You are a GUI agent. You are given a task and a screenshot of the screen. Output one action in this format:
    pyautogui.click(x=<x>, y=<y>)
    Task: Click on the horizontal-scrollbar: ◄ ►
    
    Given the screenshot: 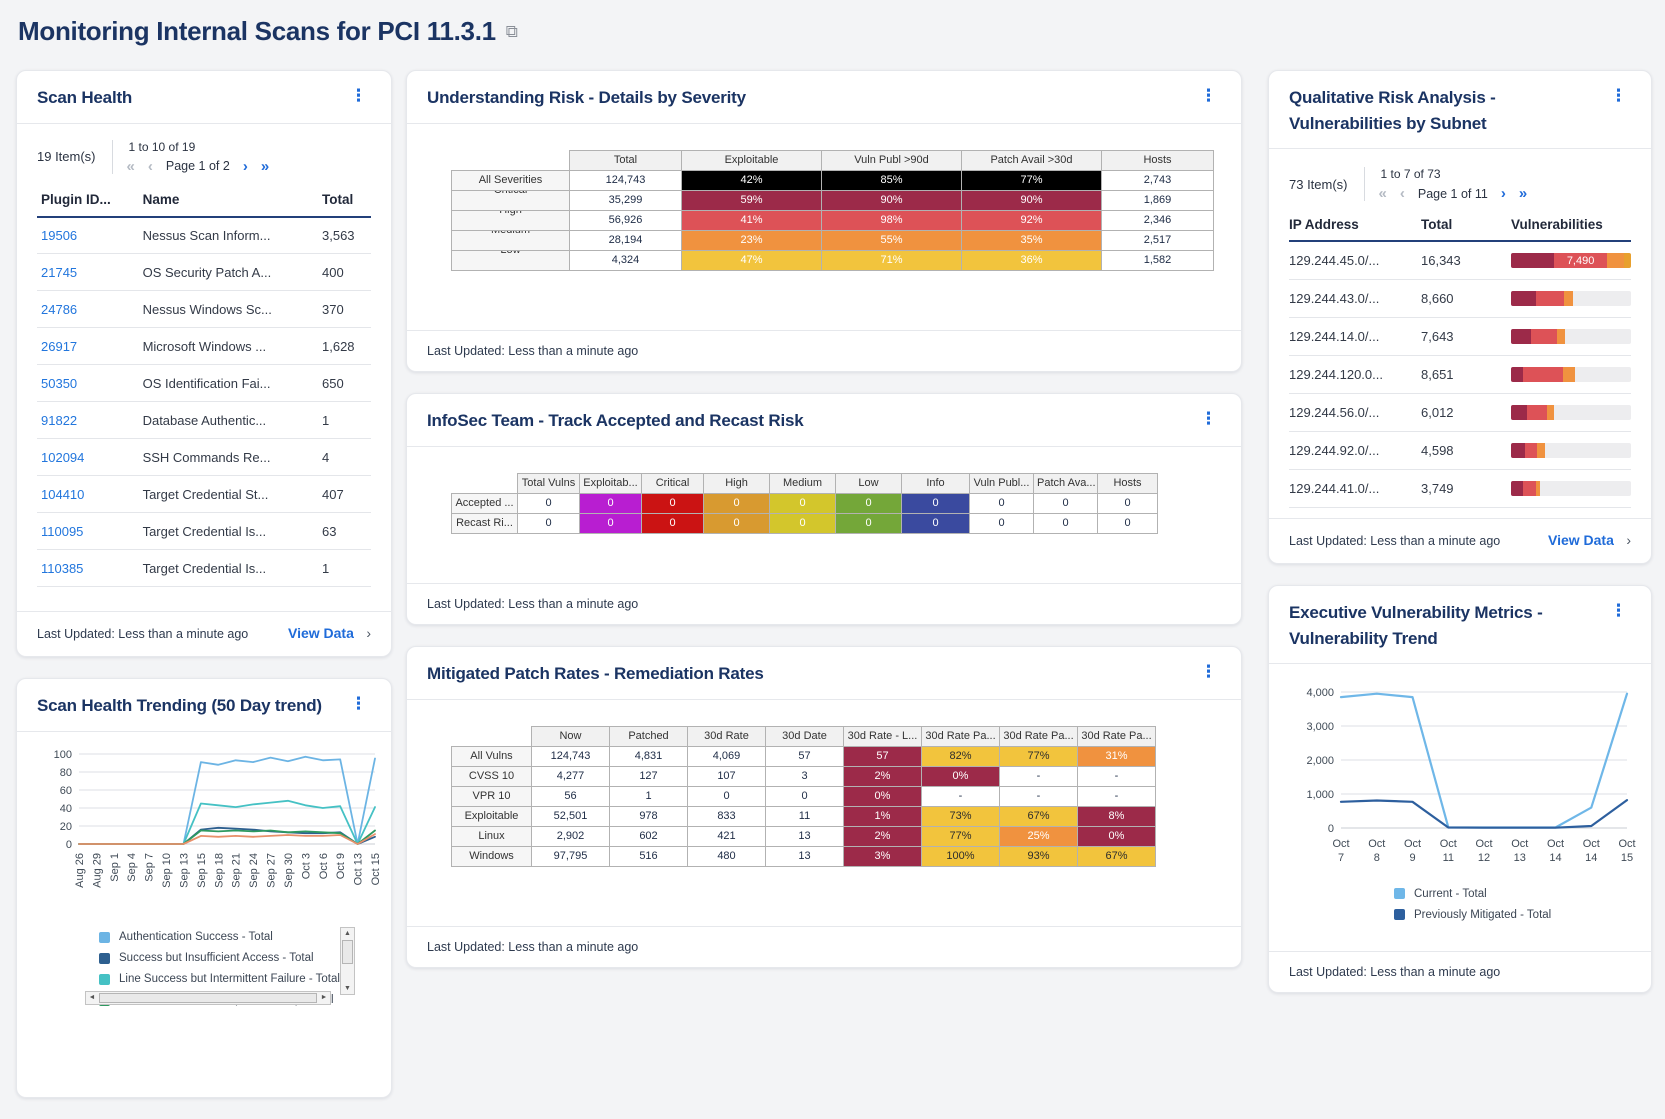 What is the action you would take?
    pyautogui.click(x=208, y=997)
    